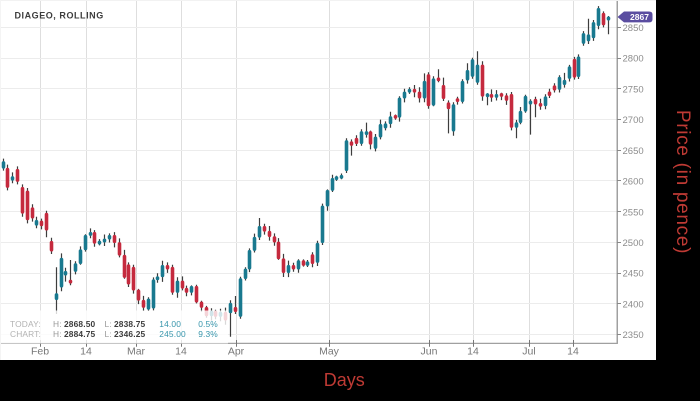 This screenshot has height=401, width=700. Describe the element at coordinates (639, 17) in the screenshot. I see `svg-text: 2867` at that location.